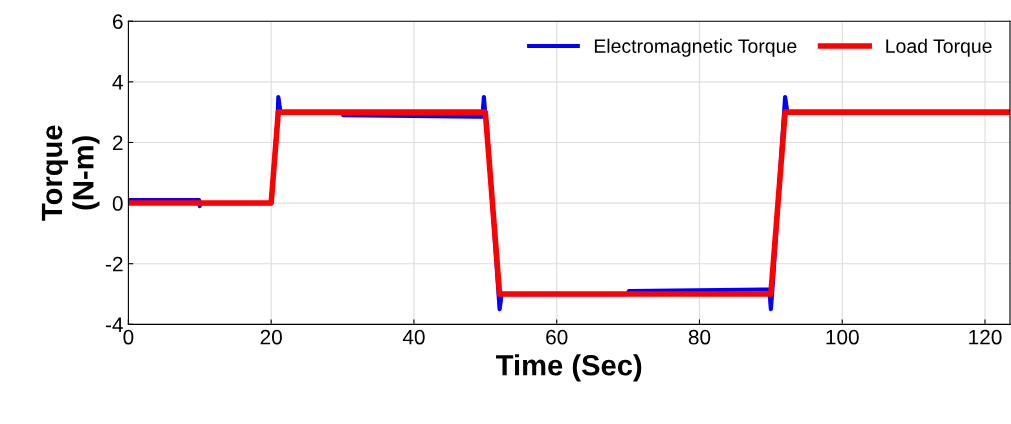 The image size is (1011, 424). Describe the element at coordinates (128, 337) in the screenshot. I see `x-tick-label: 0` at that location.